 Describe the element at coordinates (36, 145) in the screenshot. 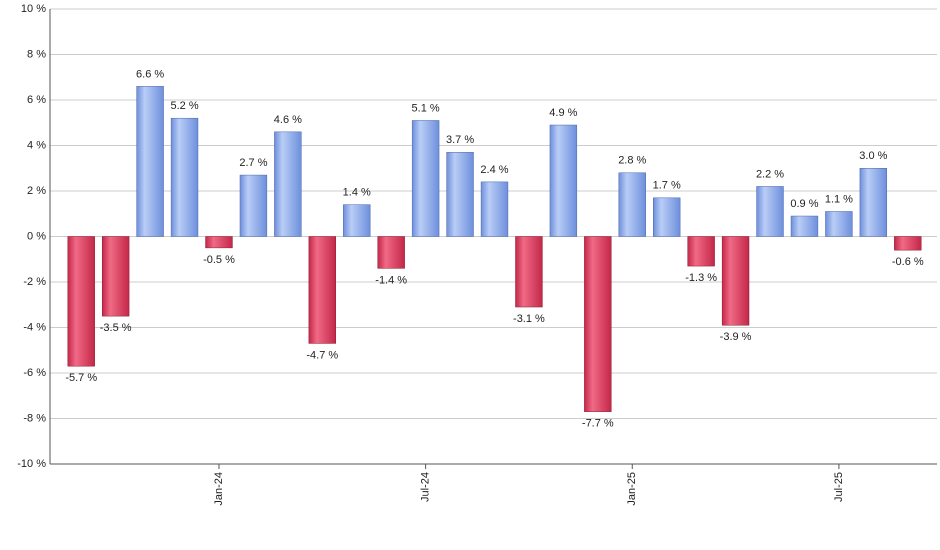

I see `y-tick-label: 4 %` at that location.